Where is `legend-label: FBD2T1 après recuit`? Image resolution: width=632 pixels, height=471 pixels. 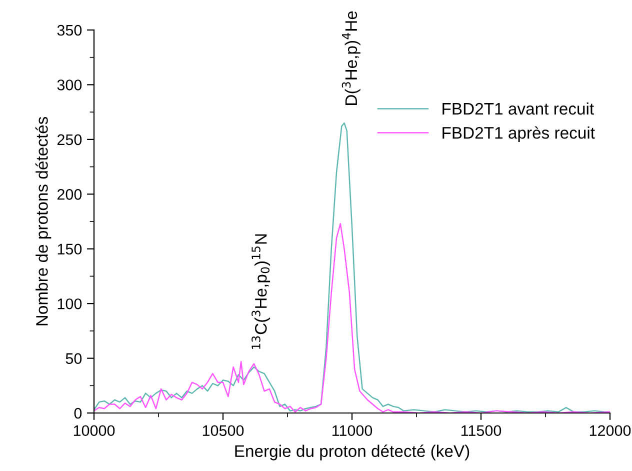
legend-label: FBD2T1 après recuit is located at coordinates (518, 134).